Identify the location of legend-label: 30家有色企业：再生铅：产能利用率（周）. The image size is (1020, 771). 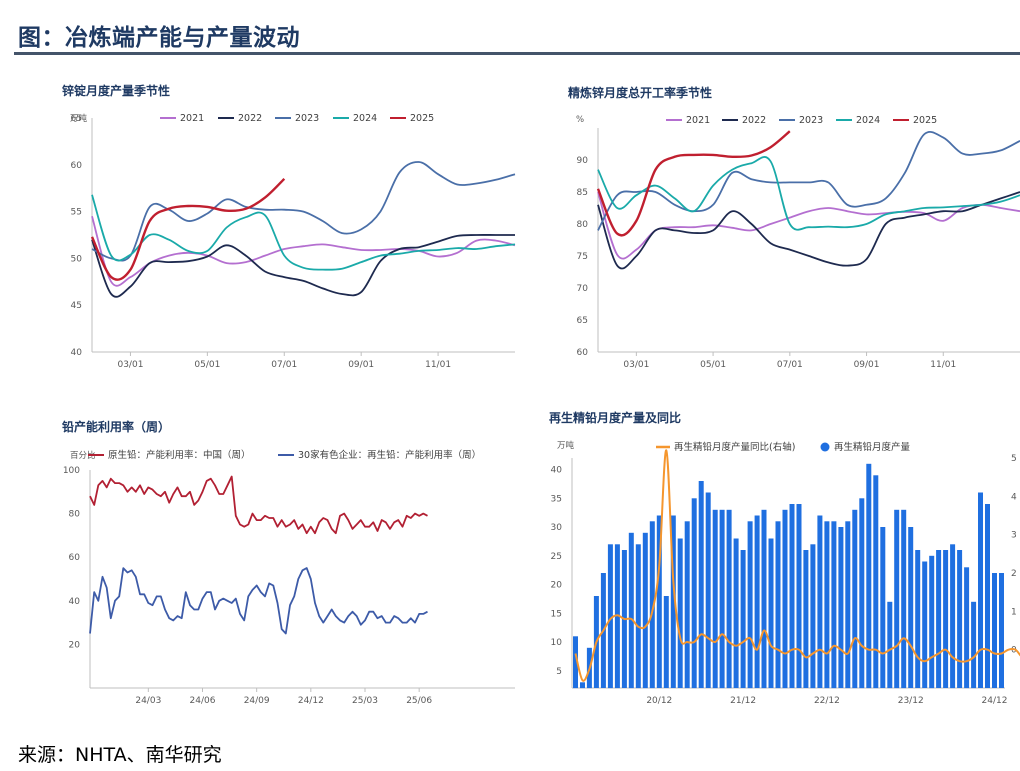
(389, 455).